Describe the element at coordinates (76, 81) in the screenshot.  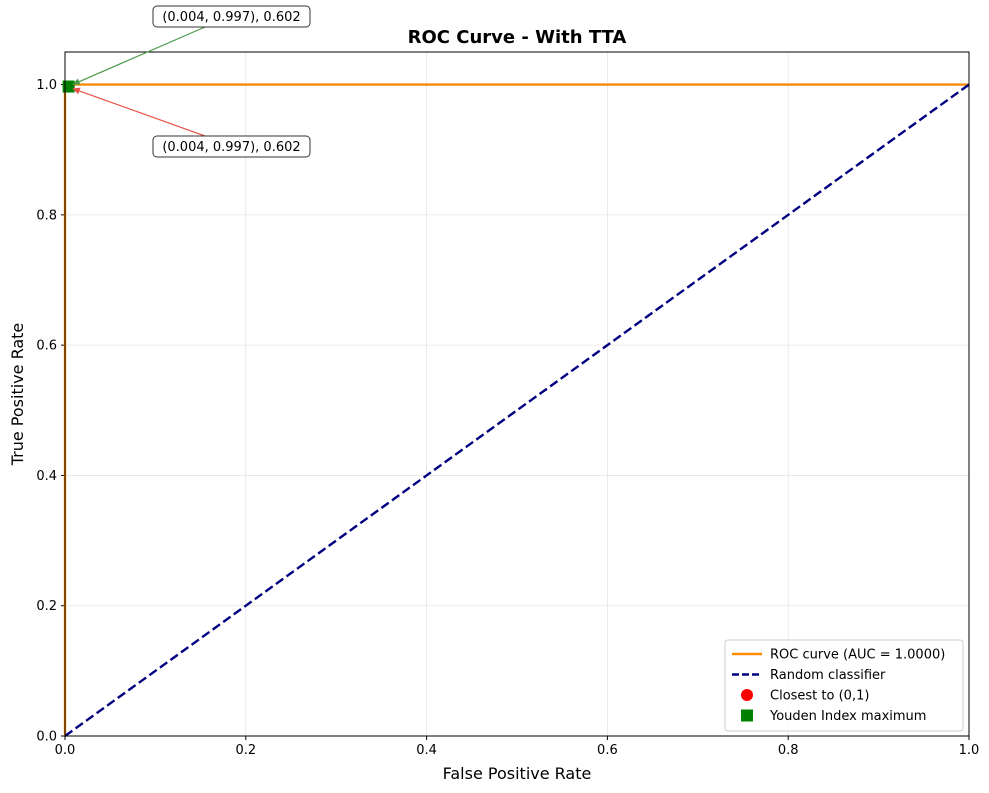
I see `youden-annotation-arrowhead` at that location.